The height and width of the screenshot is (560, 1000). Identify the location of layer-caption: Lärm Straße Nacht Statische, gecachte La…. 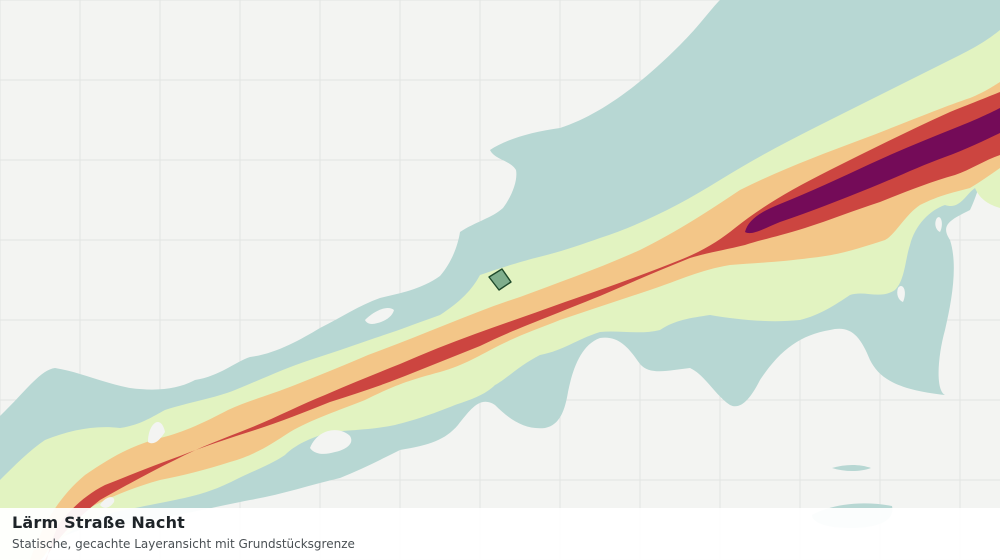
(500, 534).